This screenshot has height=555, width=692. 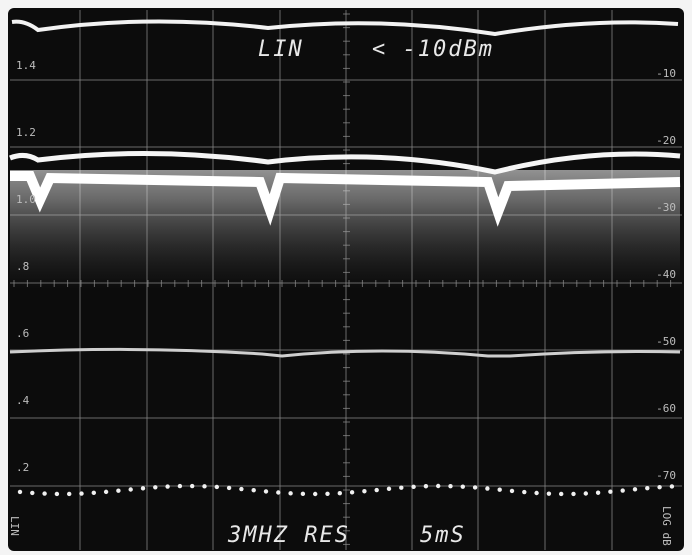 I want to click on left-scale-label: .8, so click(x=22, y=266).